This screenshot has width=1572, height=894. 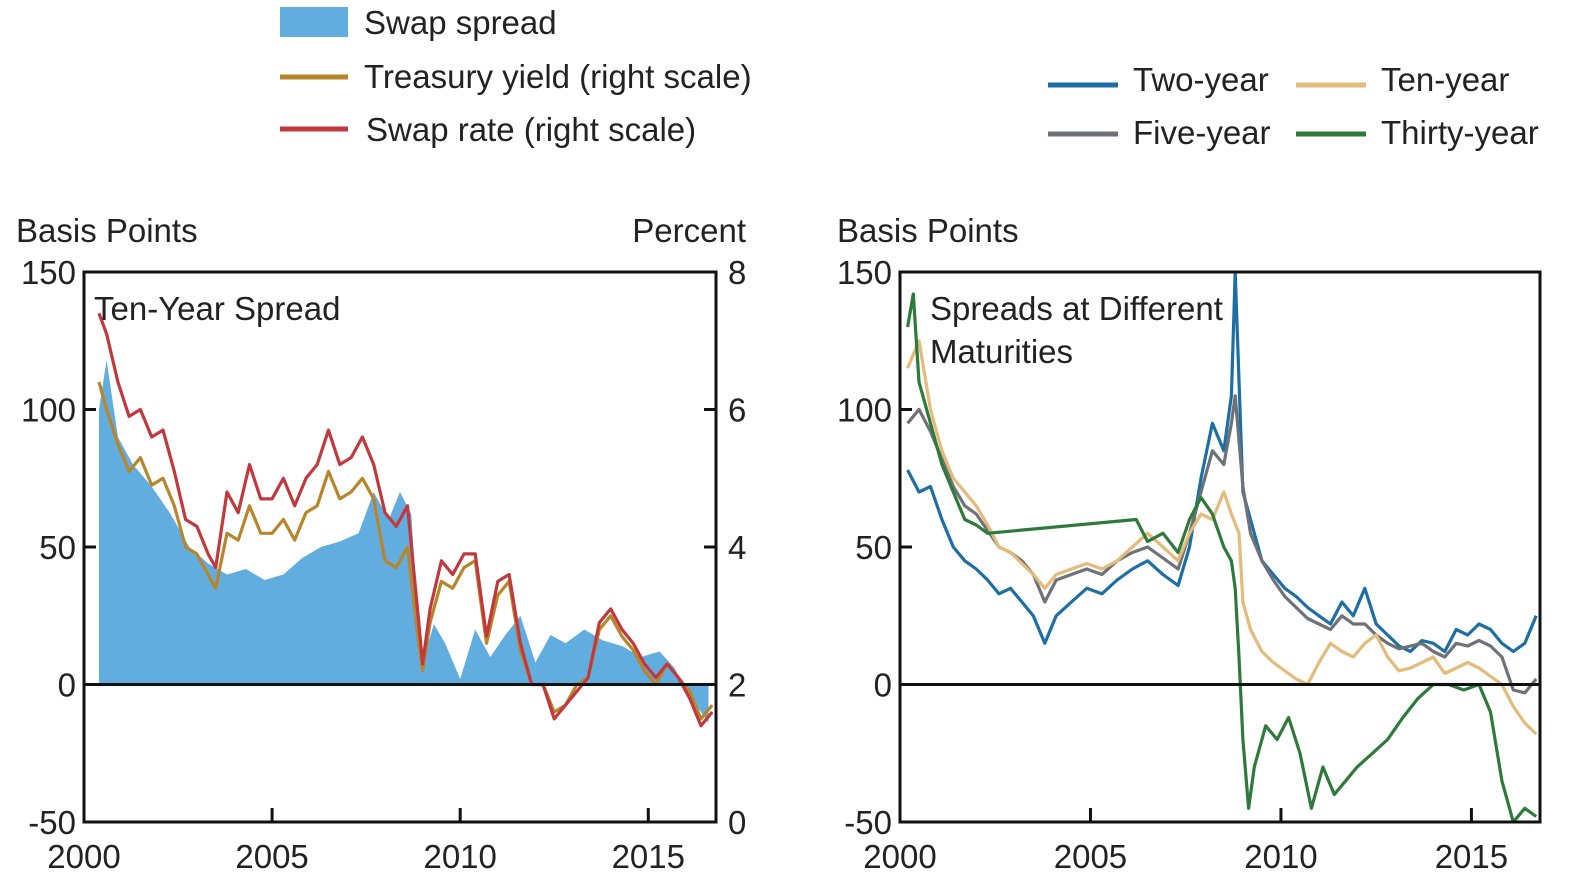 What do you see at coordinates (1445, 79) in the screenshot?
I see `ten-year-legend-label: Ten-year` at bounding box center [1445, 79].